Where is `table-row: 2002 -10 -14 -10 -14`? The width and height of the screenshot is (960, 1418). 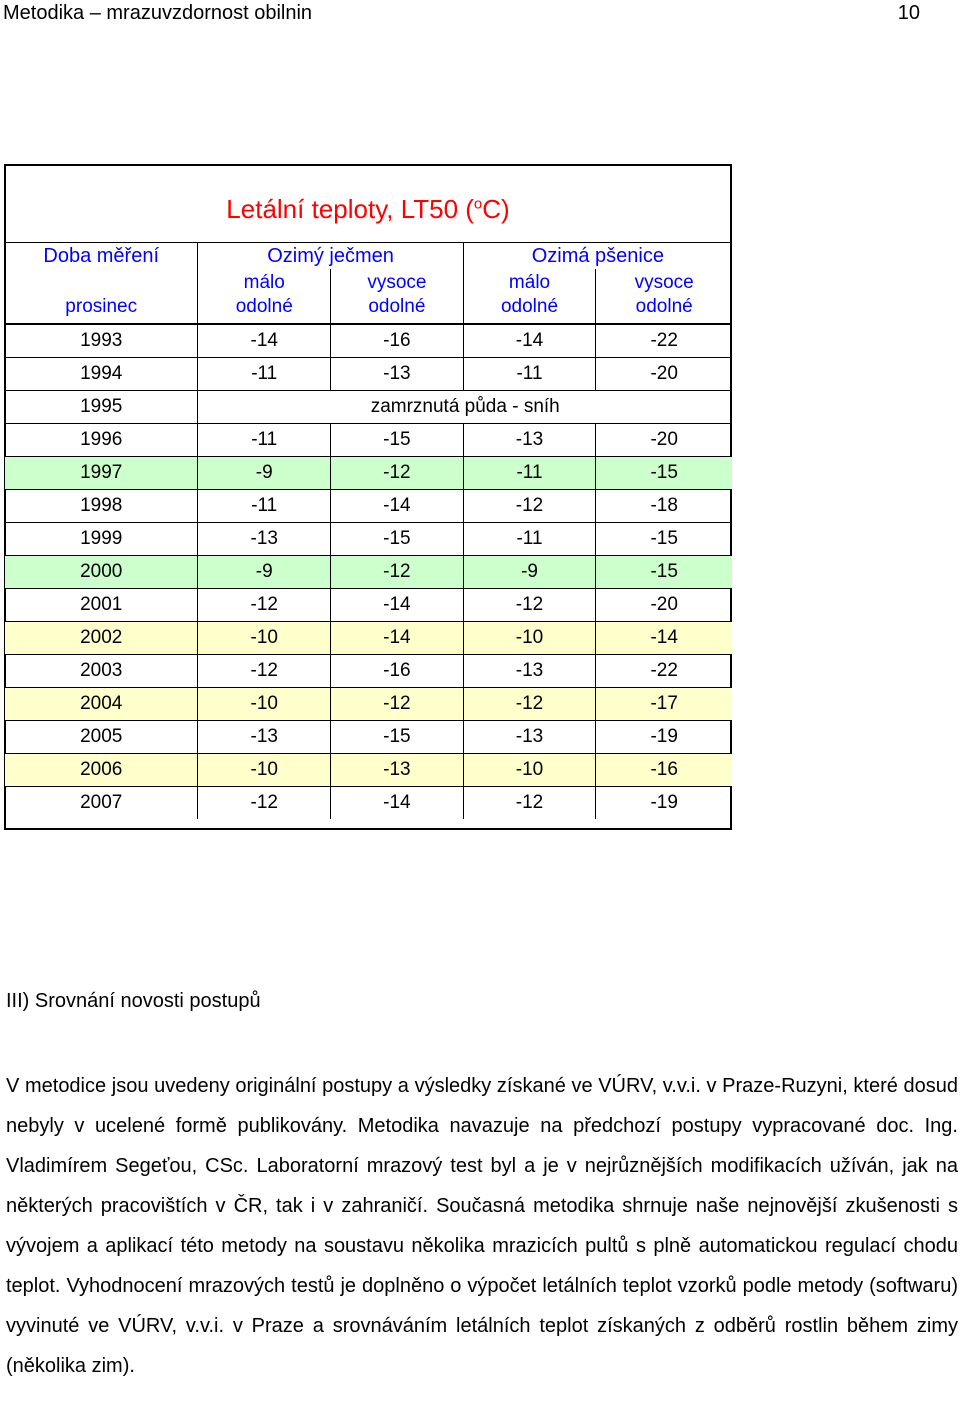 table-row: 2002 -10 -14 -10 -14 is located at coordinates (368, 638).